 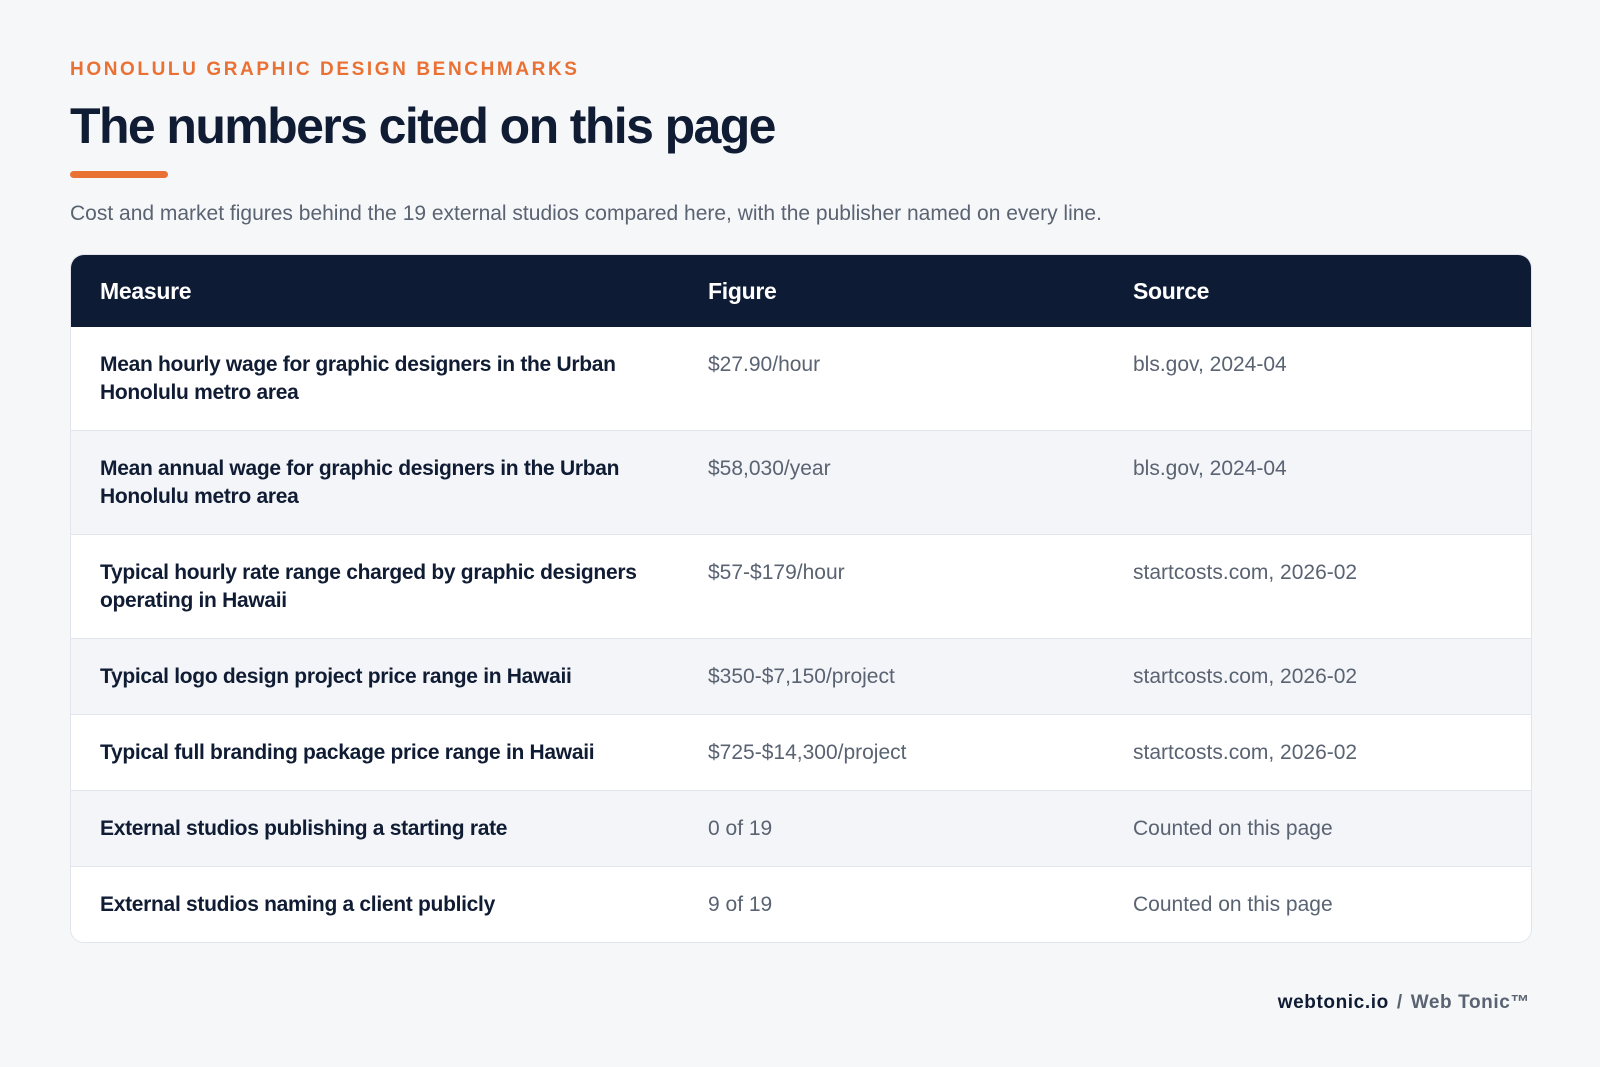 I want to click on title-accent-bar, so click(x=119, y=174).